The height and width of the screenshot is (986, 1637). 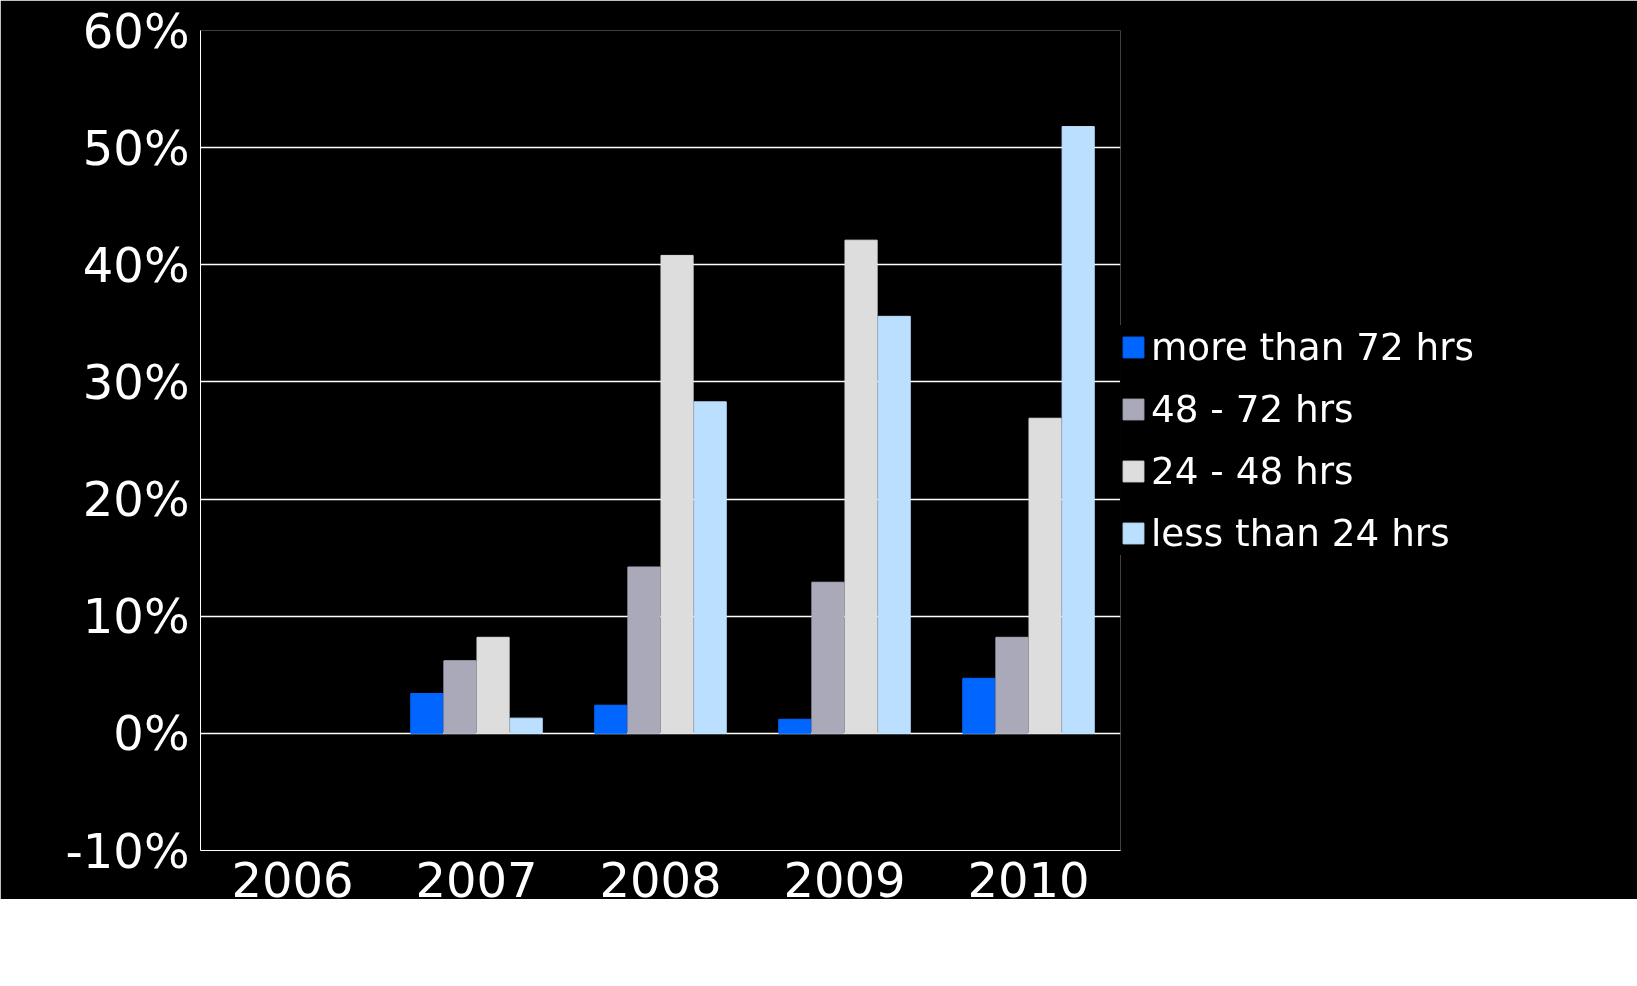 What do you see at coordinates (1028, 879) in the screenshot?
I see `x-tick-label: 2010` at bounding box center [1028, 879].